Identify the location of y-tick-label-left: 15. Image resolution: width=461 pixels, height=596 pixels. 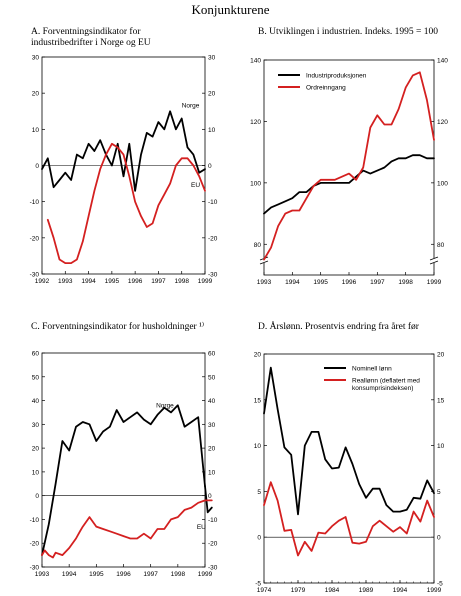
(258, 400).